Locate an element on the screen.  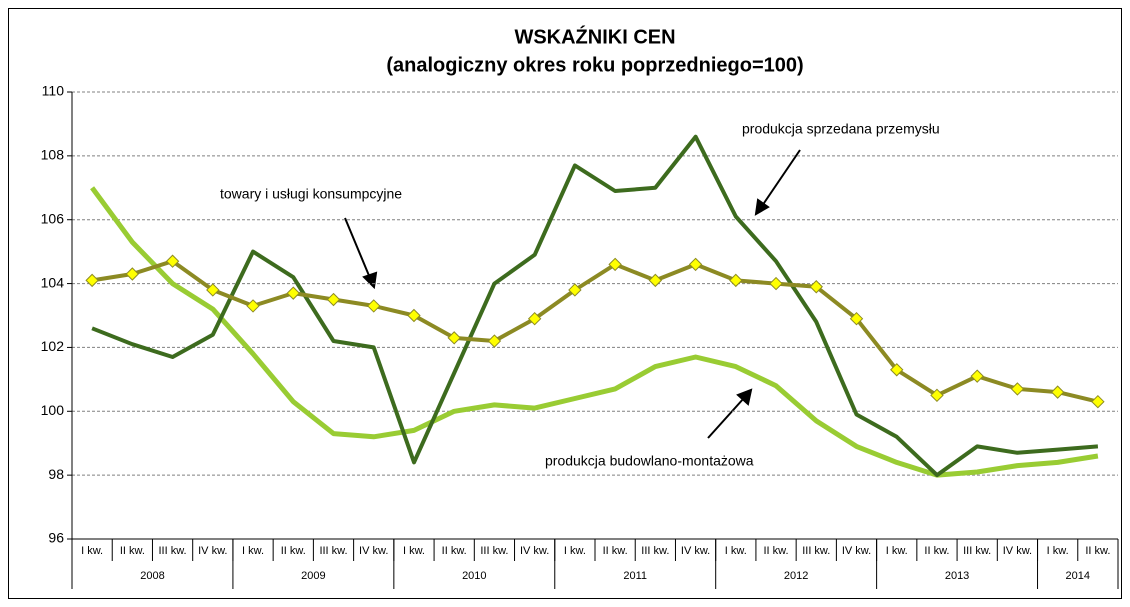
y-tick-label: 102 is located at coordinates (53, 346).